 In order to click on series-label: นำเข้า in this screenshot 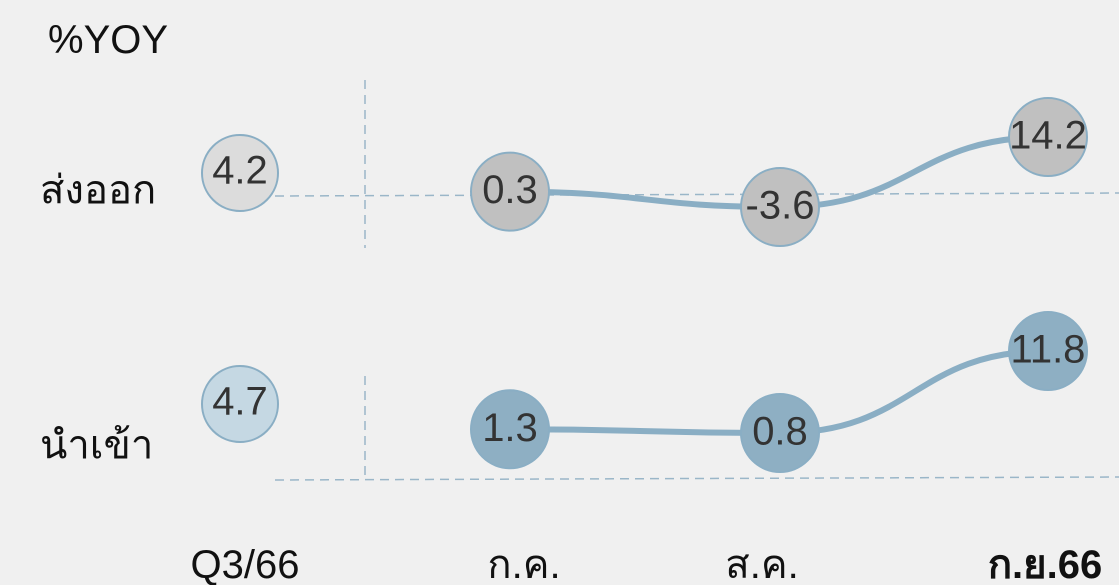, I will do `click(96, 446)`.